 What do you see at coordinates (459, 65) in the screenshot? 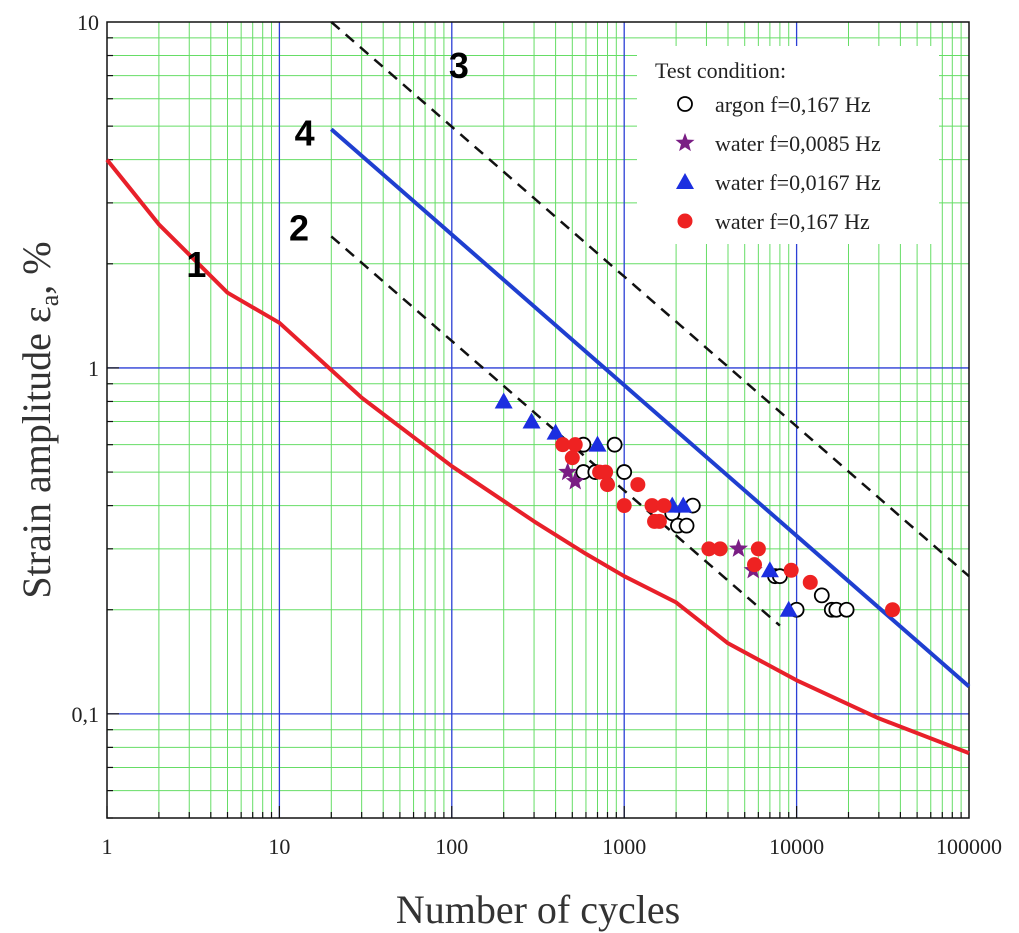
I see `curve-3-label: 3` at bounding box center [459, 65].